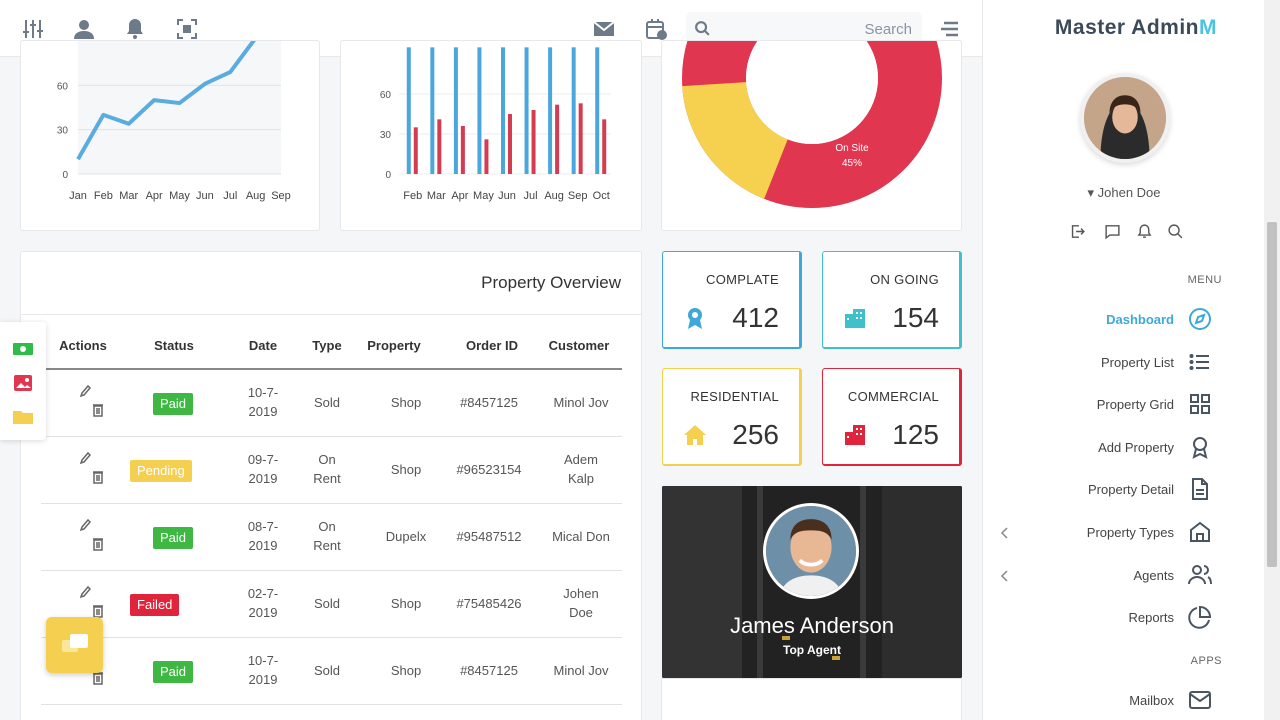 The width and height of the screenshot is (1280, 720). I want to click on user-icon, so click(84, 29).